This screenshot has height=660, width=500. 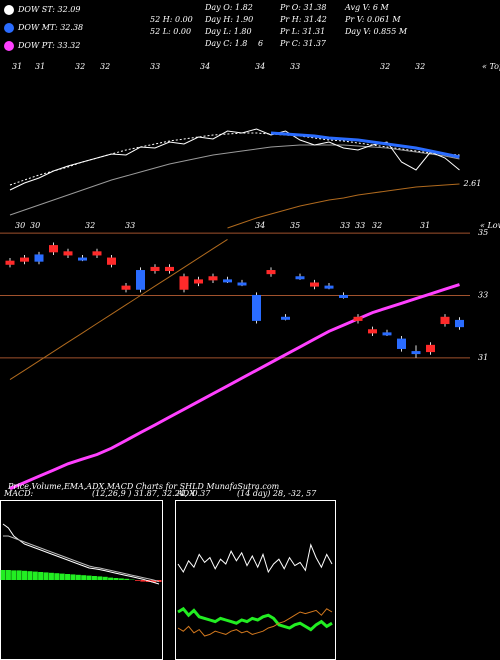 What do you see at coordinates (228, 19) in the screenshot?
I see `stat: Day H: 1.90` at bounding box center [228, 19].